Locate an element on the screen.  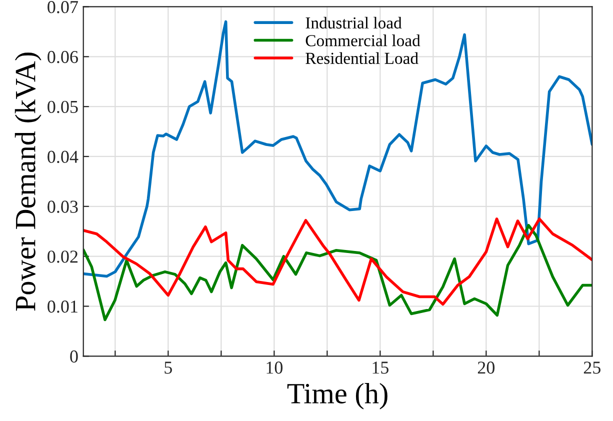
y-tick-label: 0.07 is located at coordinates (63, 7).